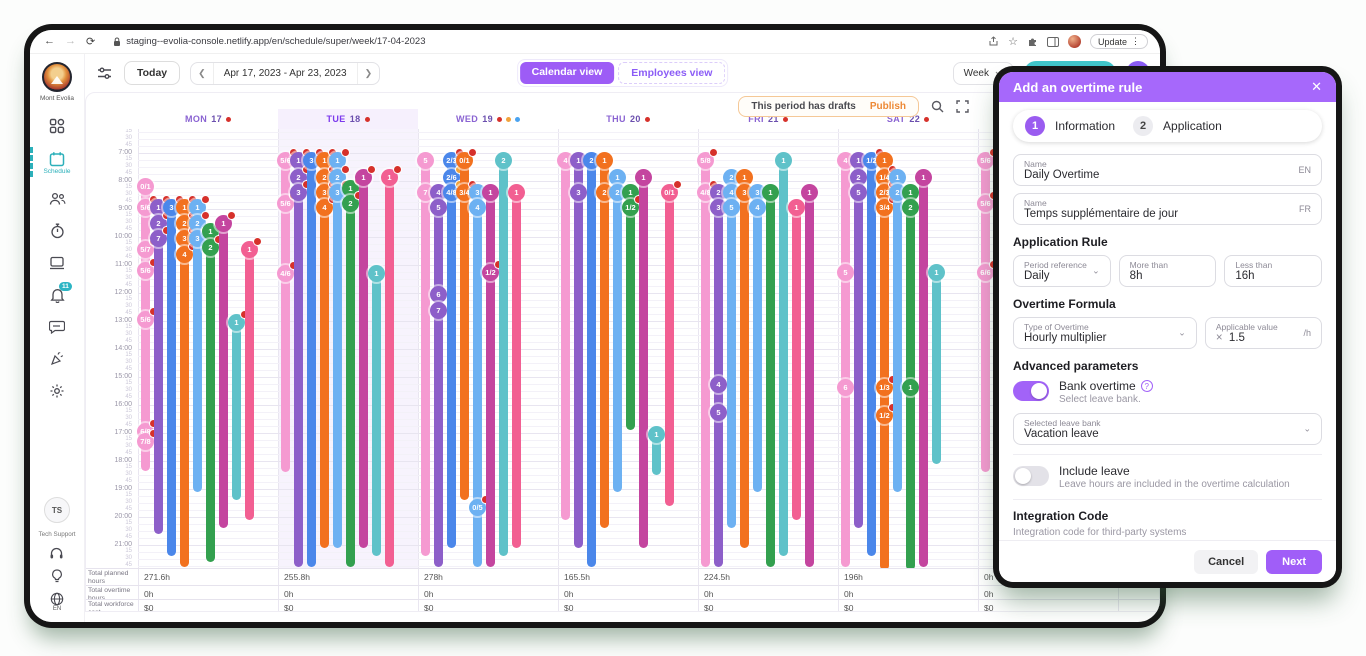 This screenshot has width=1366, height=656. Describe the element at coordinates (962, 106) in the screenshot. I see `fullscreen-icon` at that location.